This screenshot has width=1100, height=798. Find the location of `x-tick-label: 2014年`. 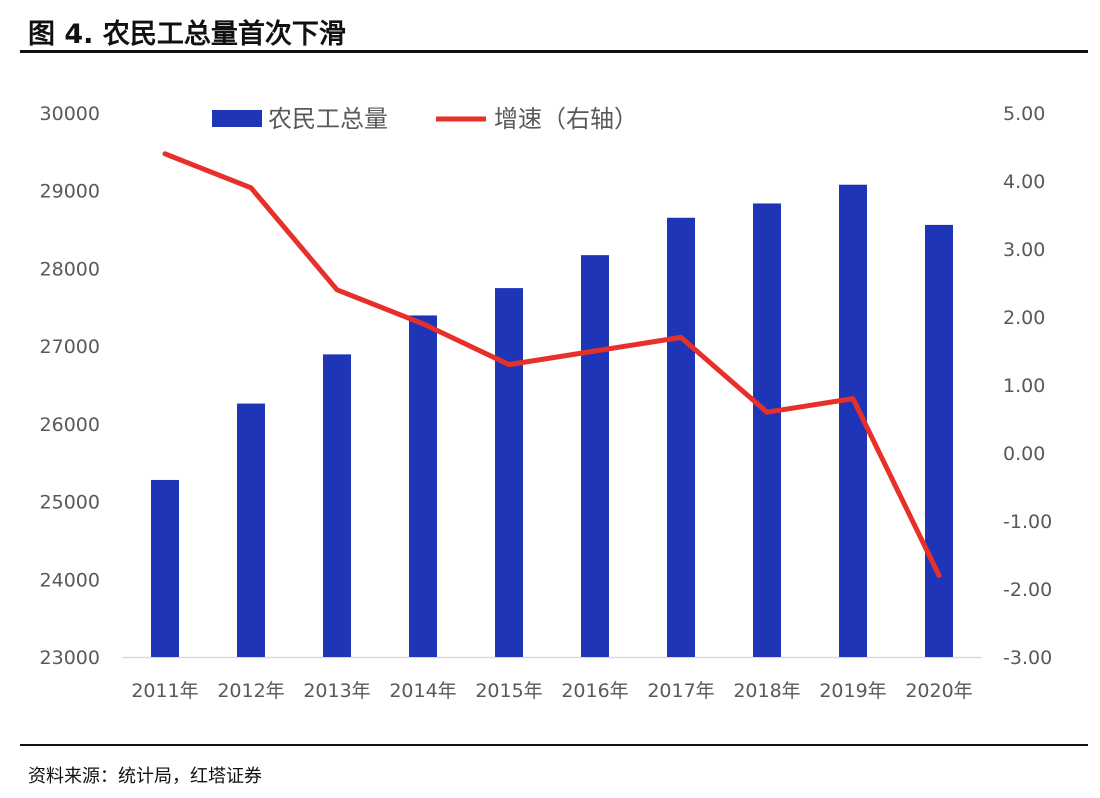

x-tick-label: 2014年 is located at coordinates (422, 691).